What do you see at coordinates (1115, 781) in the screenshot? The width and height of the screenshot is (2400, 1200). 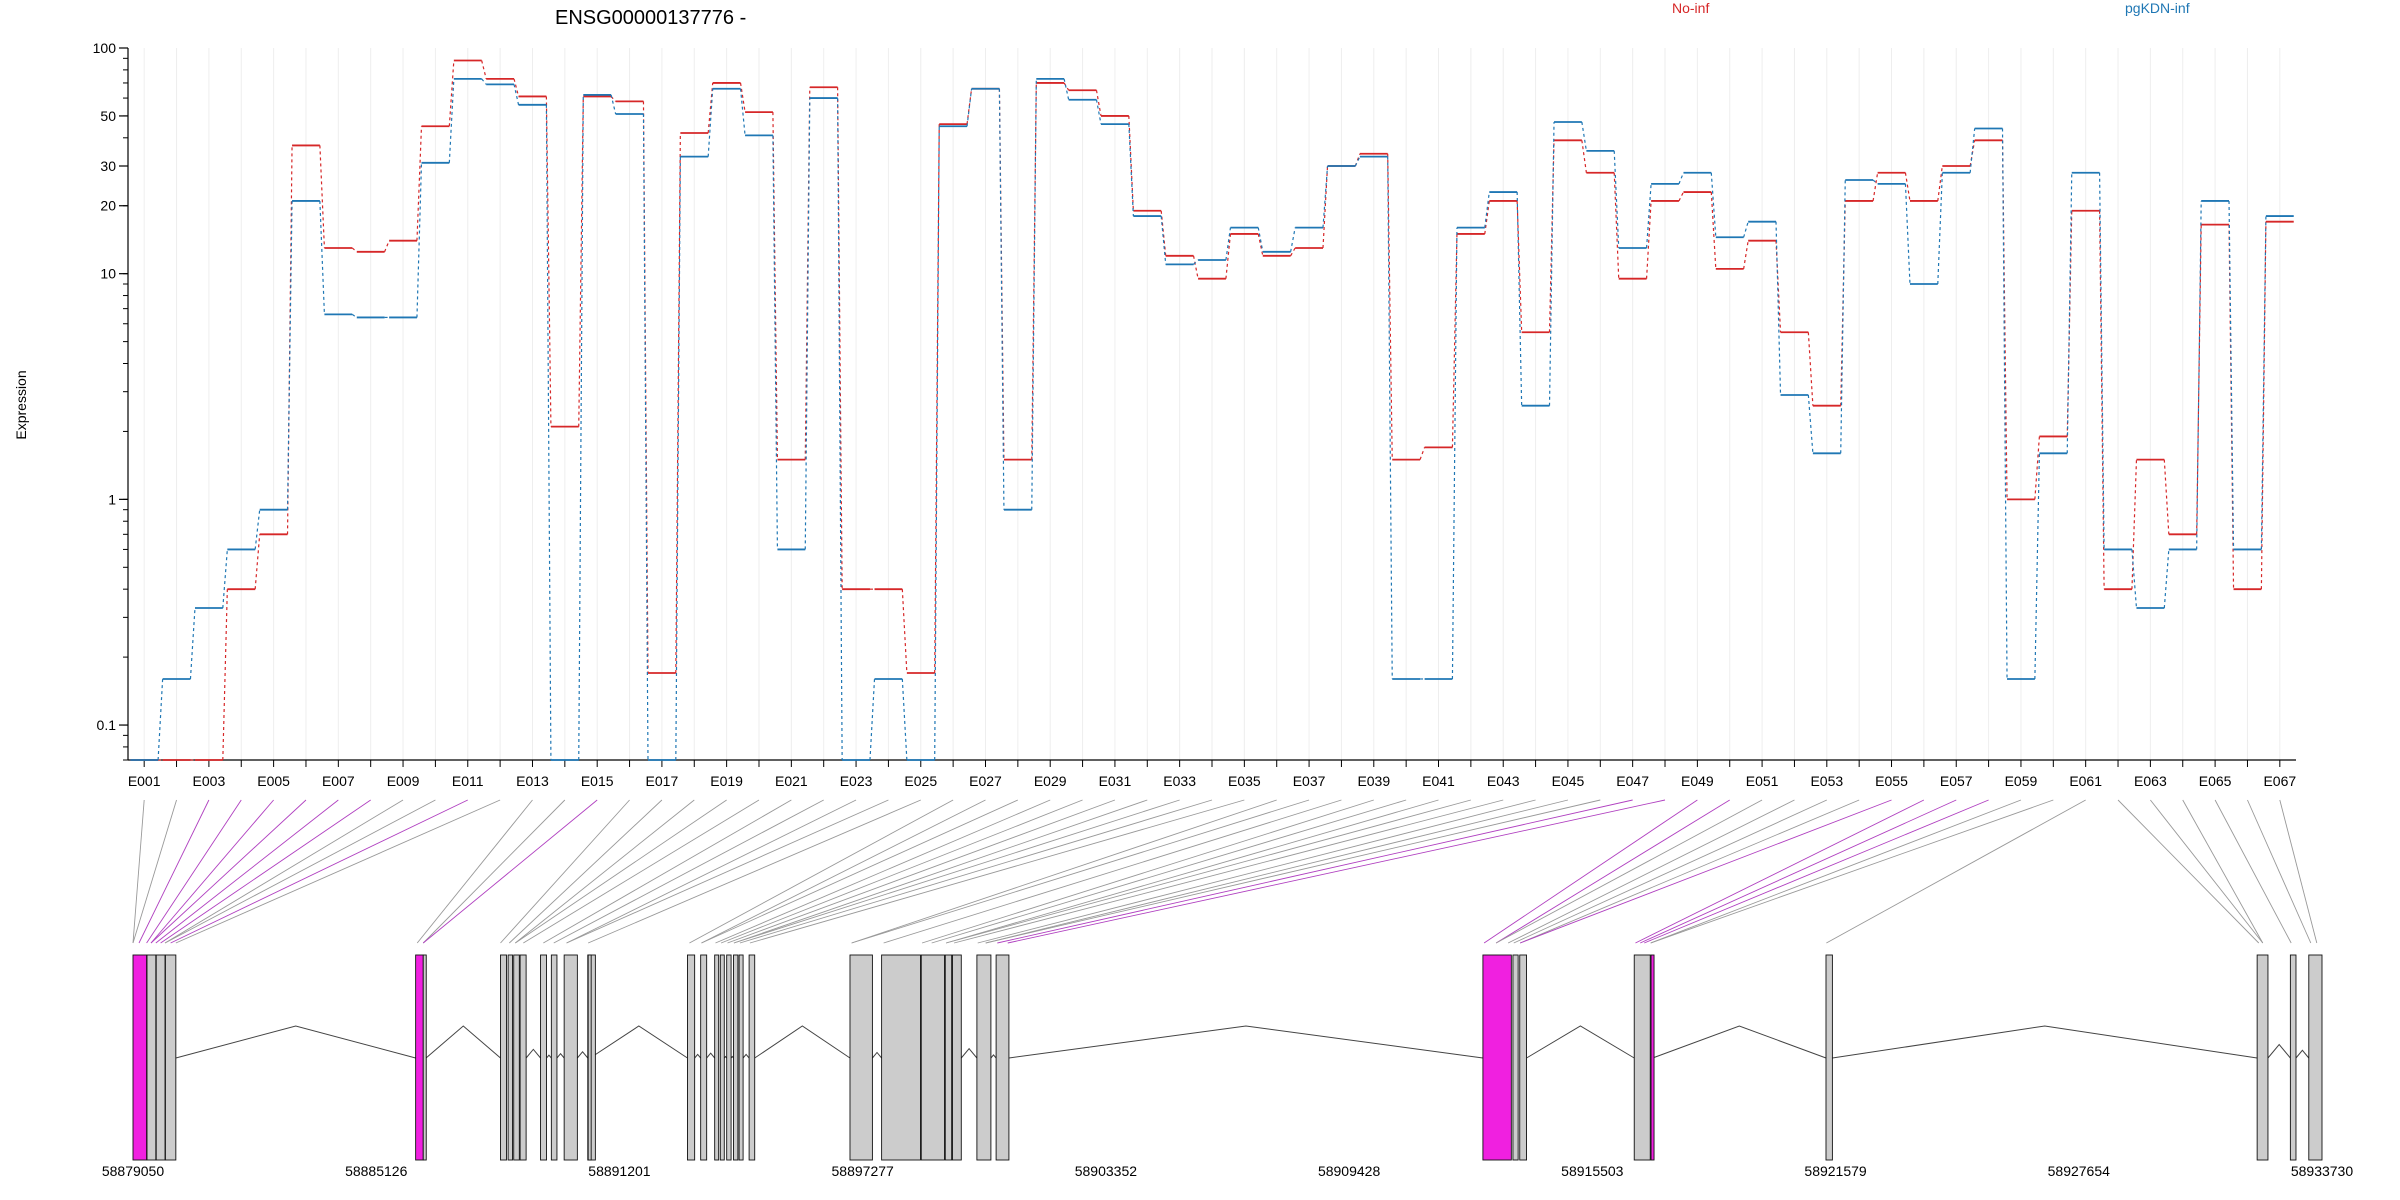 I see `x-tick-label: E031` at bounding box center [1115, 781].